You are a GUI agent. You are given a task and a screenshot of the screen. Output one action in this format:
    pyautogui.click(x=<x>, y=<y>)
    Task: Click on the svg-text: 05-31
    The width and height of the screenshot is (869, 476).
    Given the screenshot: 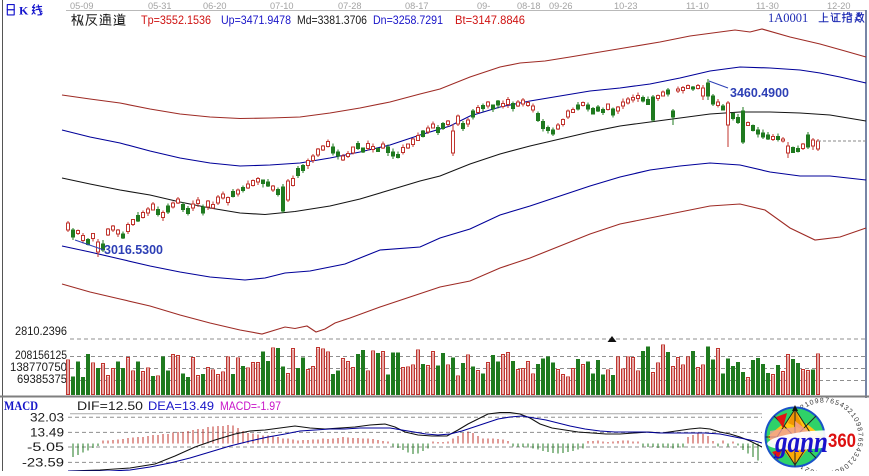 What is the action you would take?
    pyautogui.click(x=160, y=6)
    